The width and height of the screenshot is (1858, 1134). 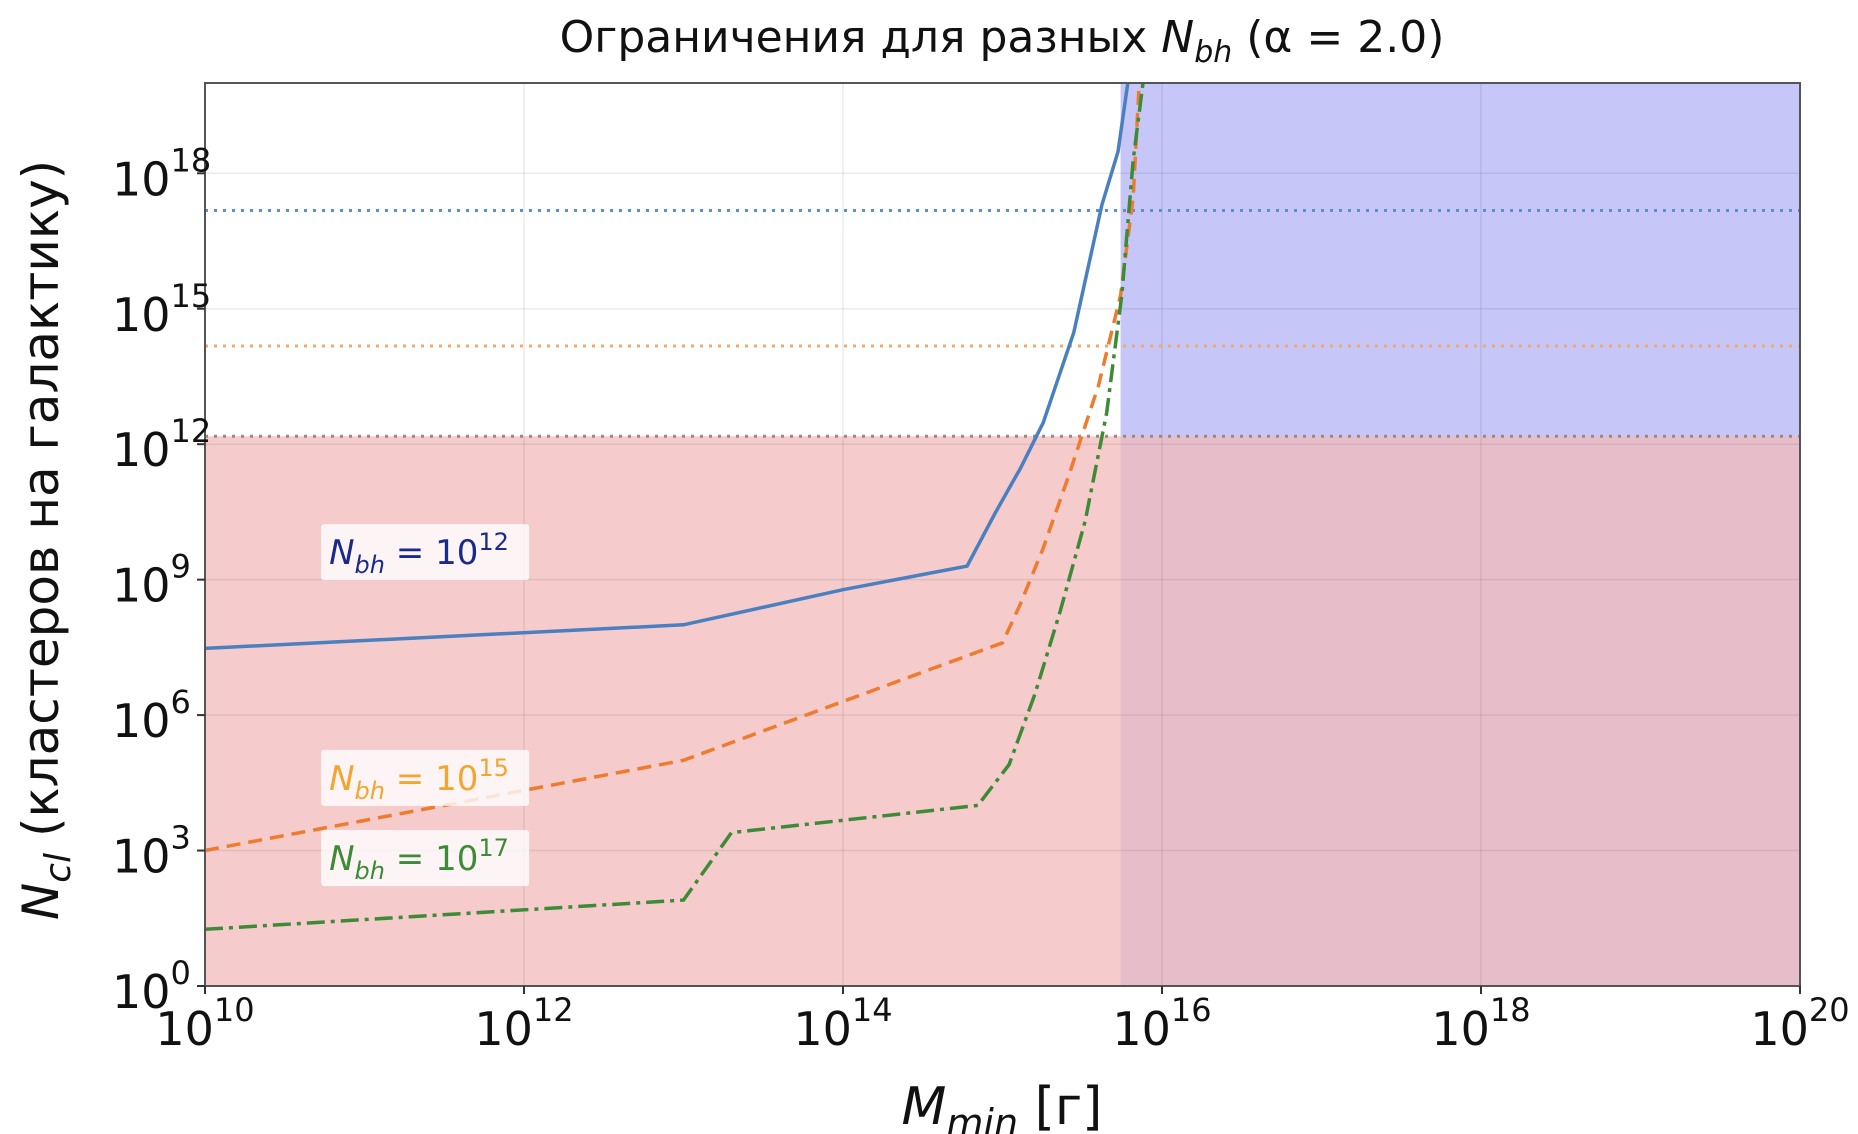 I want to click on series-label-nbh-15: Nbh = 1015, so click(x=419, y=779).